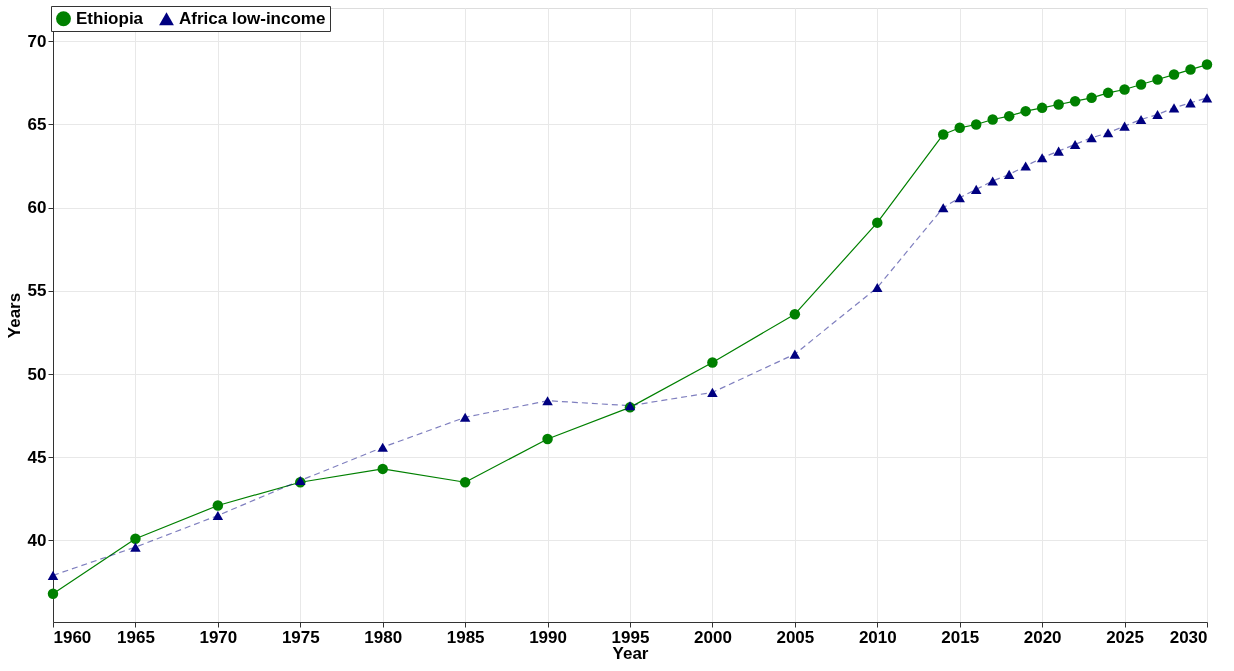  I want to click on x-tick-label: 2005, so click(795, 637).